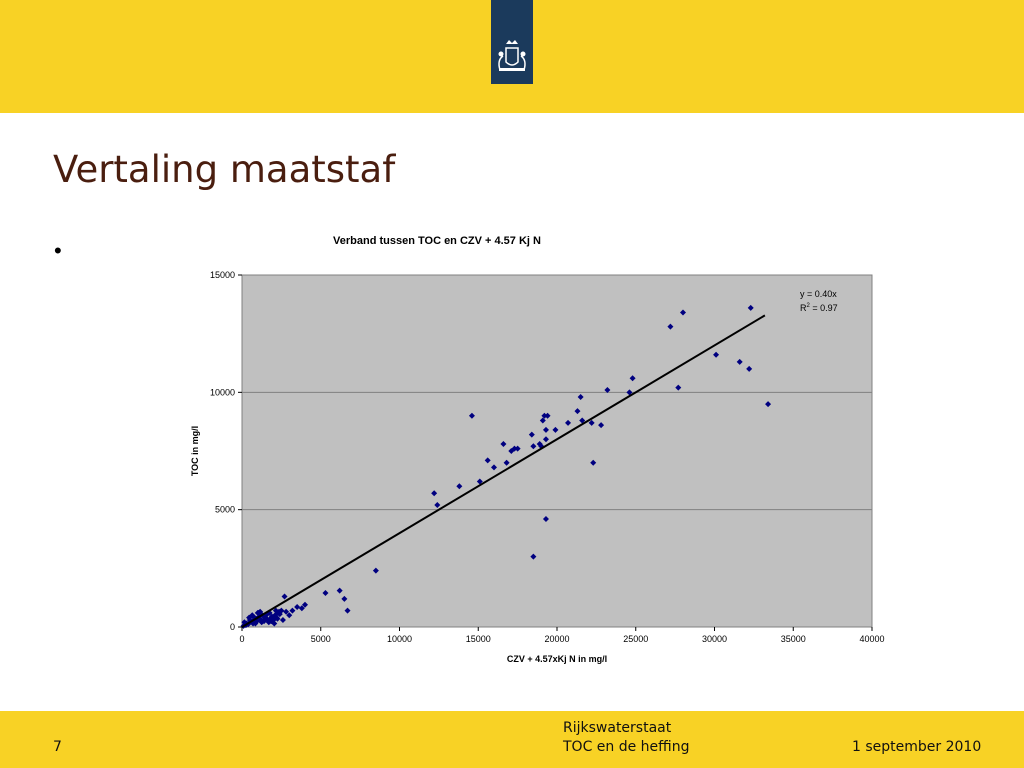  I want to click on x-tick-label: 15000, so click(478, 639).